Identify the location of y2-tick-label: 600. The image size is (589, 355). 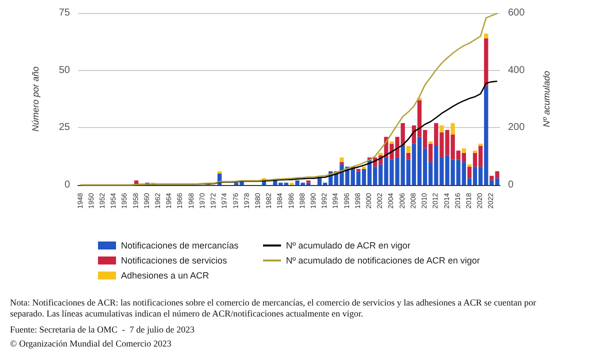
(517, 13).